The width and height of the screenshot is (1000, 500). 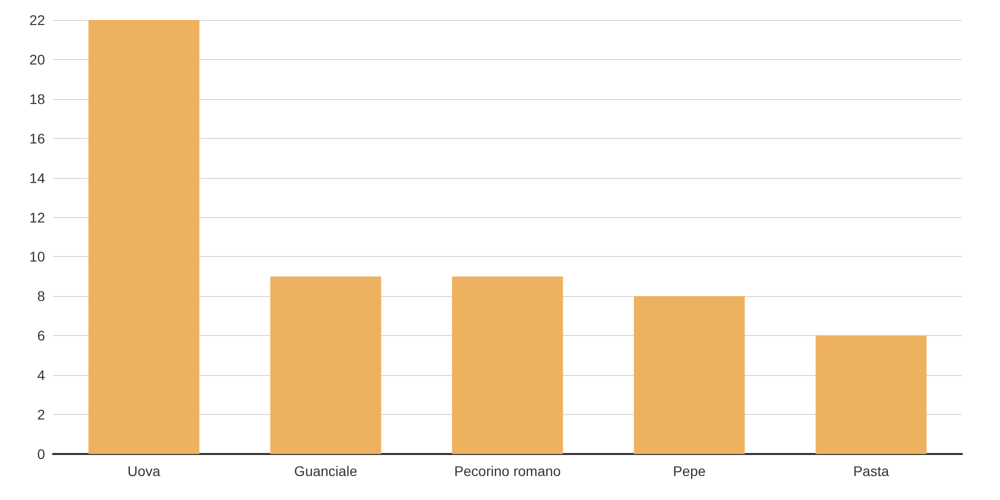 What do you see at coordinates (508, 471) in the screenshot?
I see `x-tick-label: Pecorino romano` at bounding box center [508, 471].